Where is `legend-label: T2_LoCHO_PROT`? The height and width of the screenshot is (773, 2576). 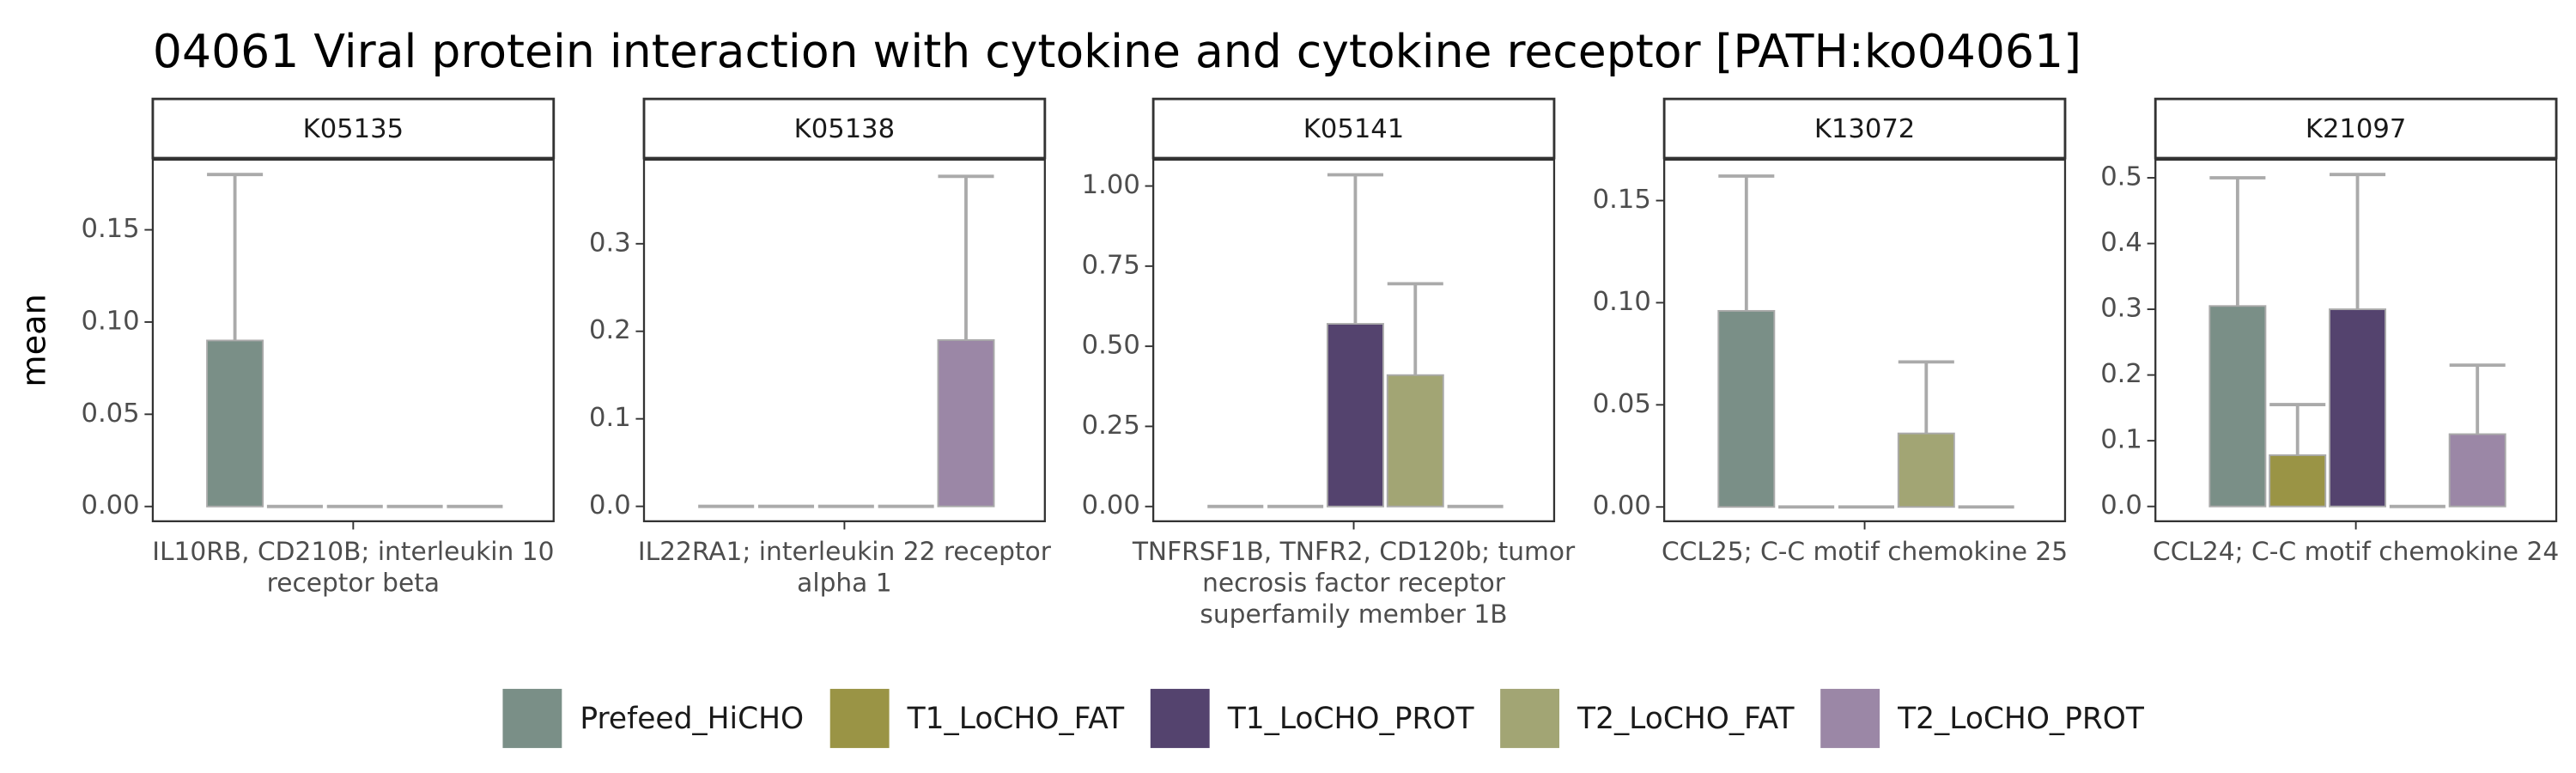 legend-label: T2_LoCHO_PROT is located at coordinates (2021, 719).